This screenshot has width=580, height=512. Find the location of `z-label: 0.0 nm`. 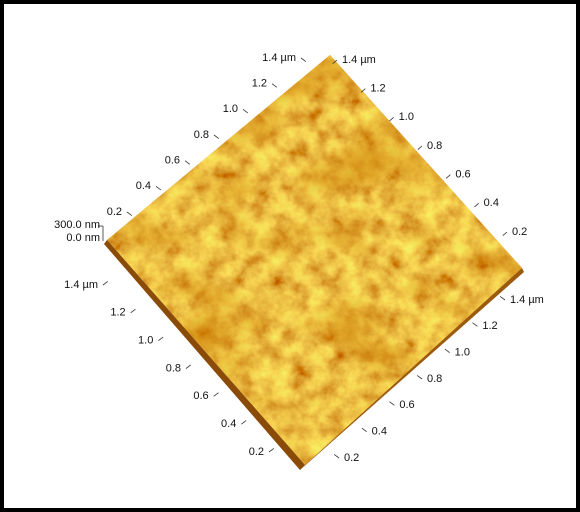

z-label: 0.0 nm is located at coordinates (83, 238).